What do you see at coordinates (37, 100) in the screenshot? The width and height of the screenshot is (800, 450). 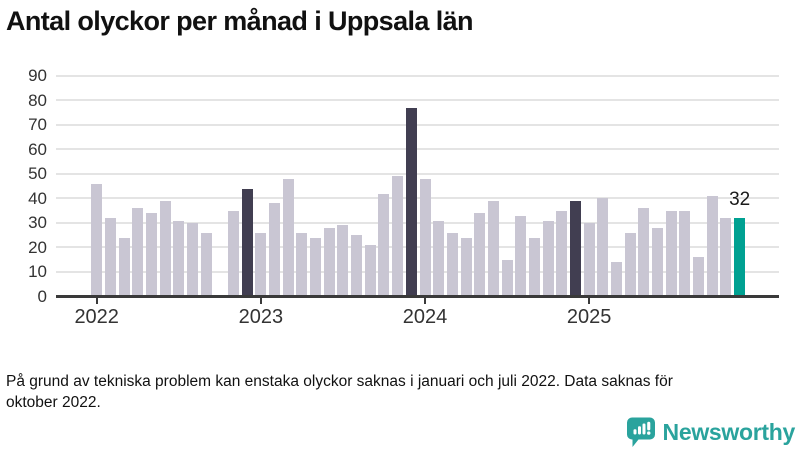 I see `y-axis-tick-label: 80` at bounding box center [37, 100].